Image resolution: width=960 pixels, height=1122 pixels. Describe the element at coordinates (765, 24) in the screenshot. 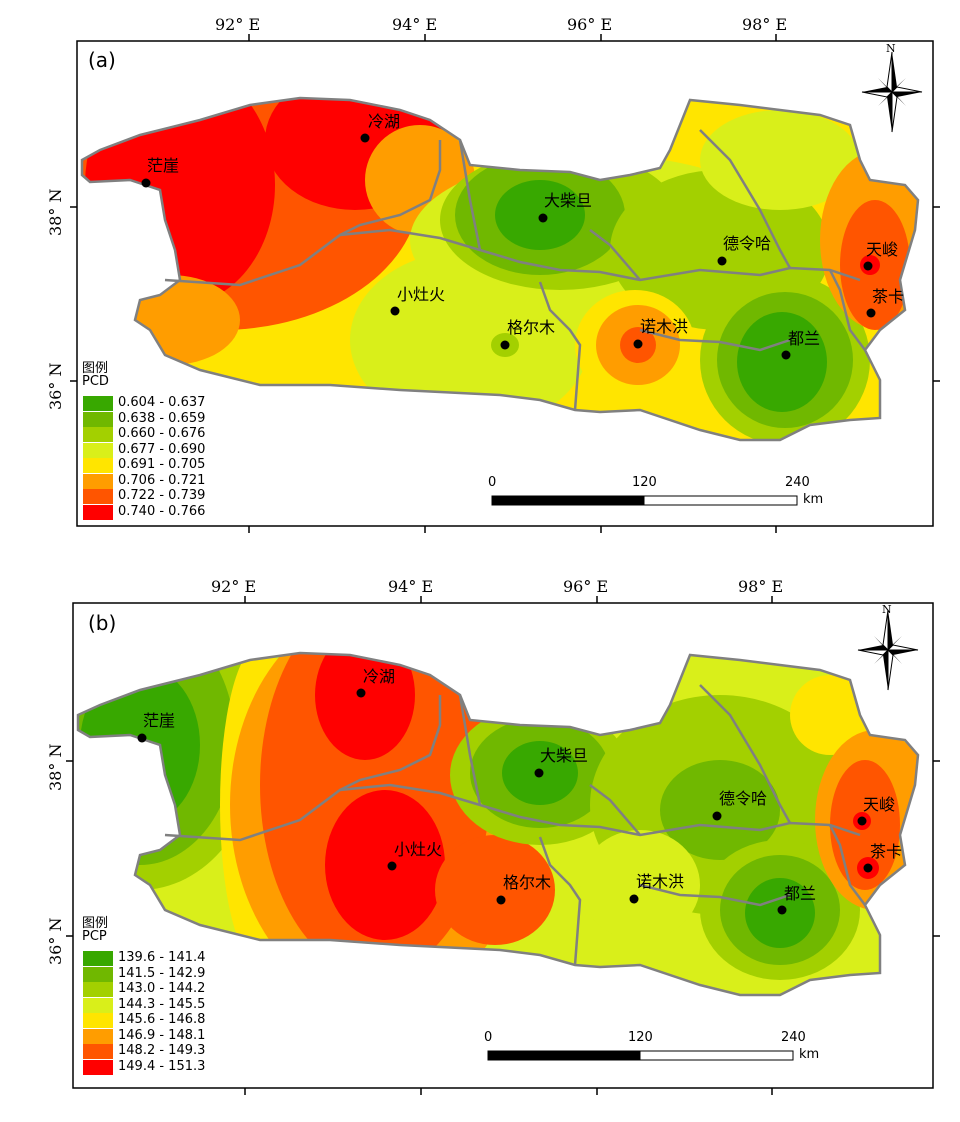

I see `lon-label-98: 98° E` at that location.